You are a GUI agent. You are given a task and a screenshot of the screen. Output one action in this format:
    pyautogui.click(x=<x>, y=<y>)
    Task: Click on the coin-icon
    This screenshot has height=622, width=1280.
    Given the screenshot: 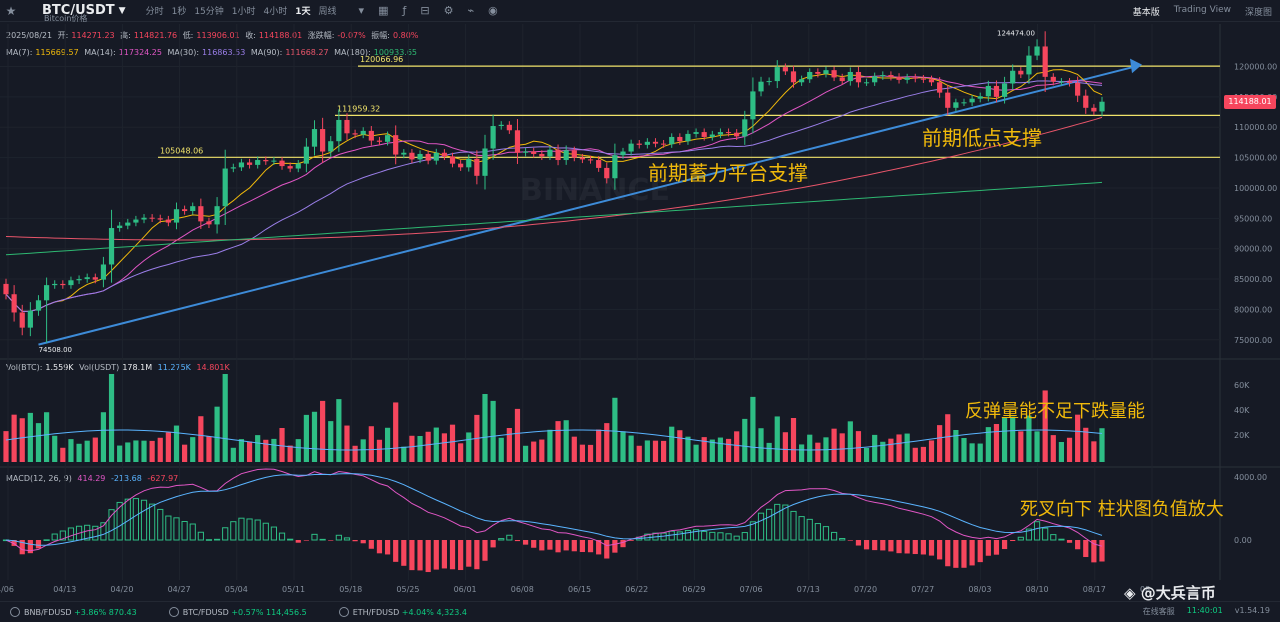 What is the action you would take?
    pyautogui.click(x=343, y=612)
    